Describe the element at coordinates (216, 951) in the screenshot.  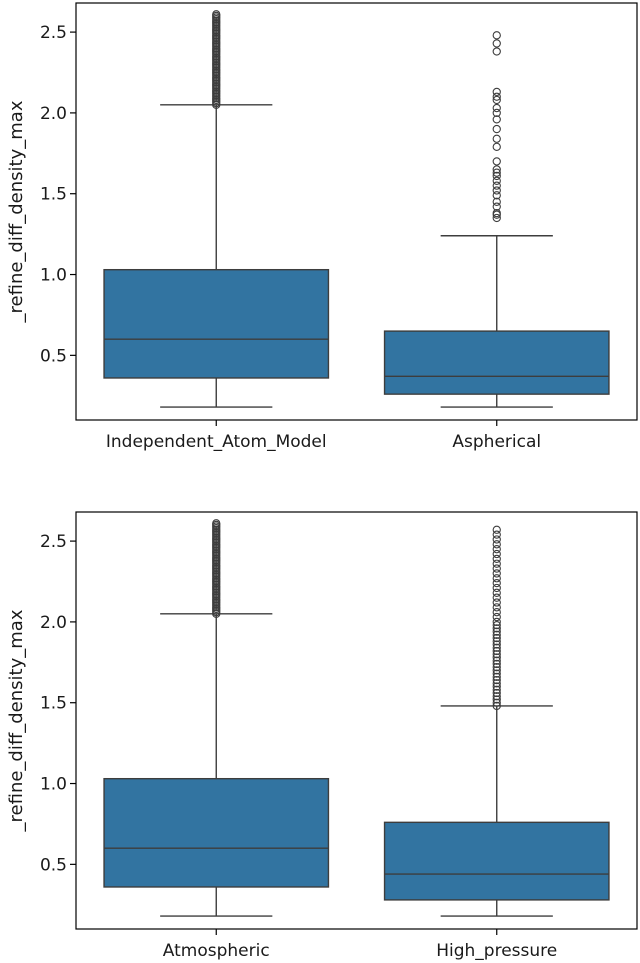
I see `x-tick-label: Atmospheric` at that location.